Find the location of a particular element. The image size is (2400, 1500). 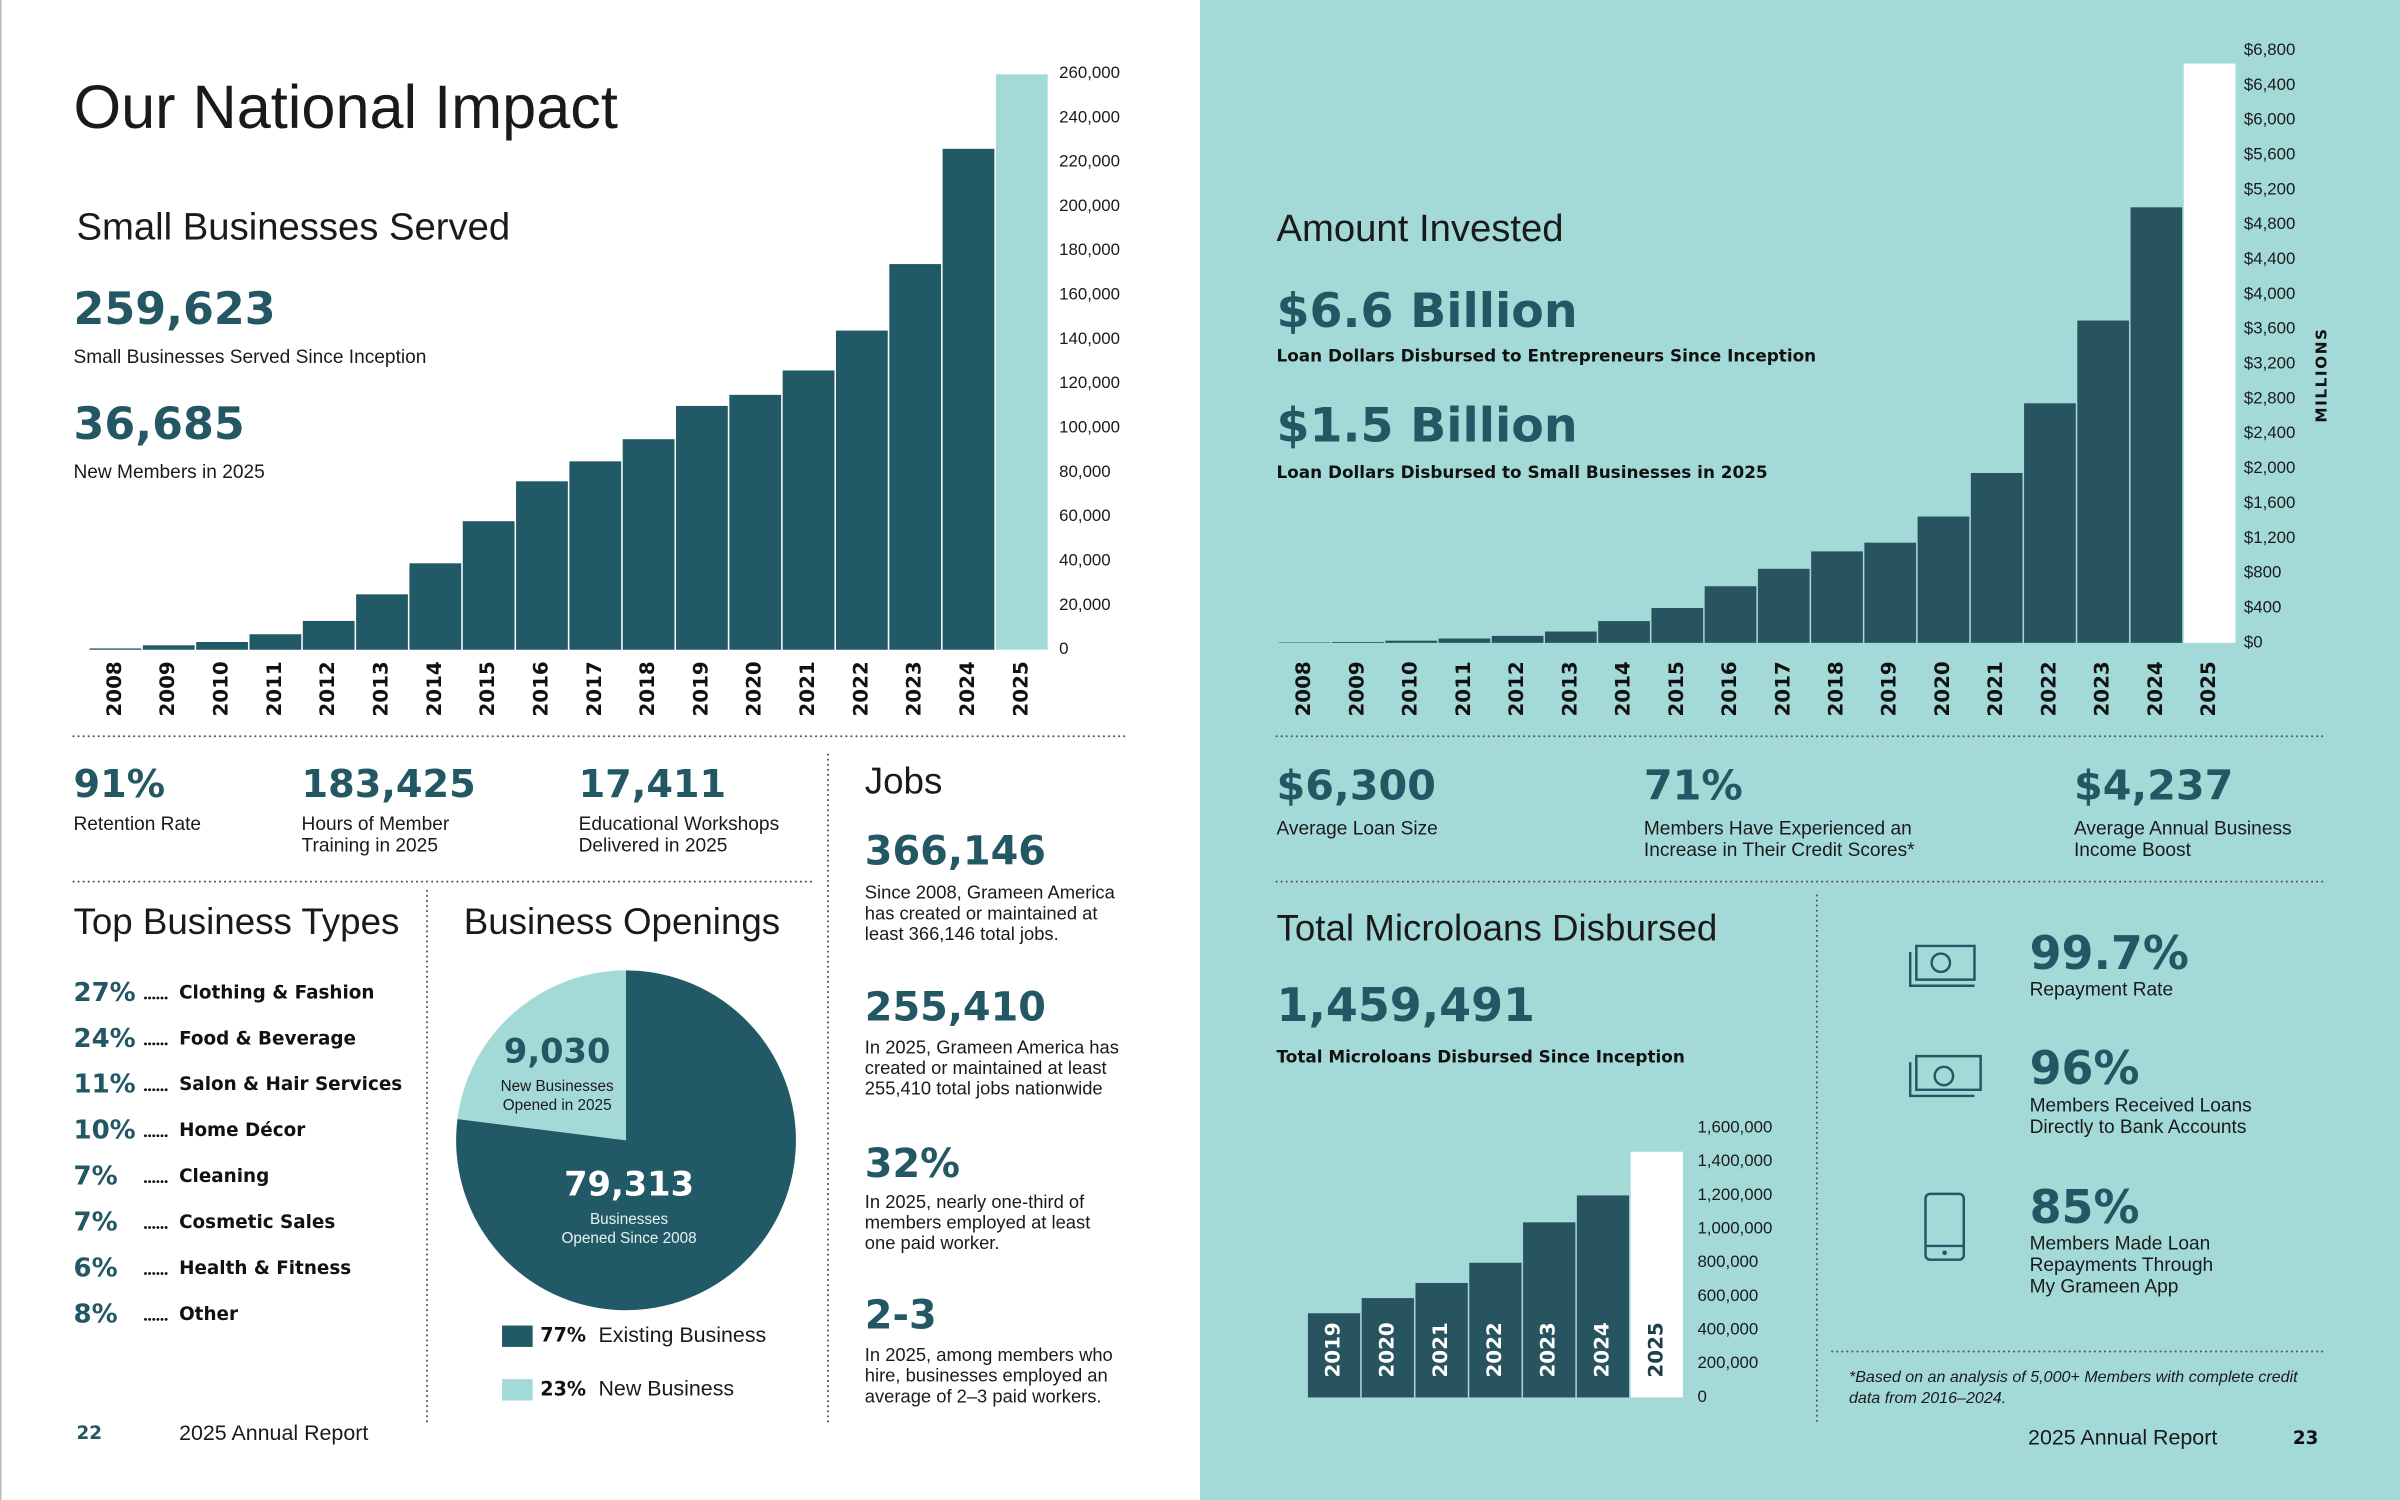

y-tick-label: 60,000 is located at coordinates (1084, 515).